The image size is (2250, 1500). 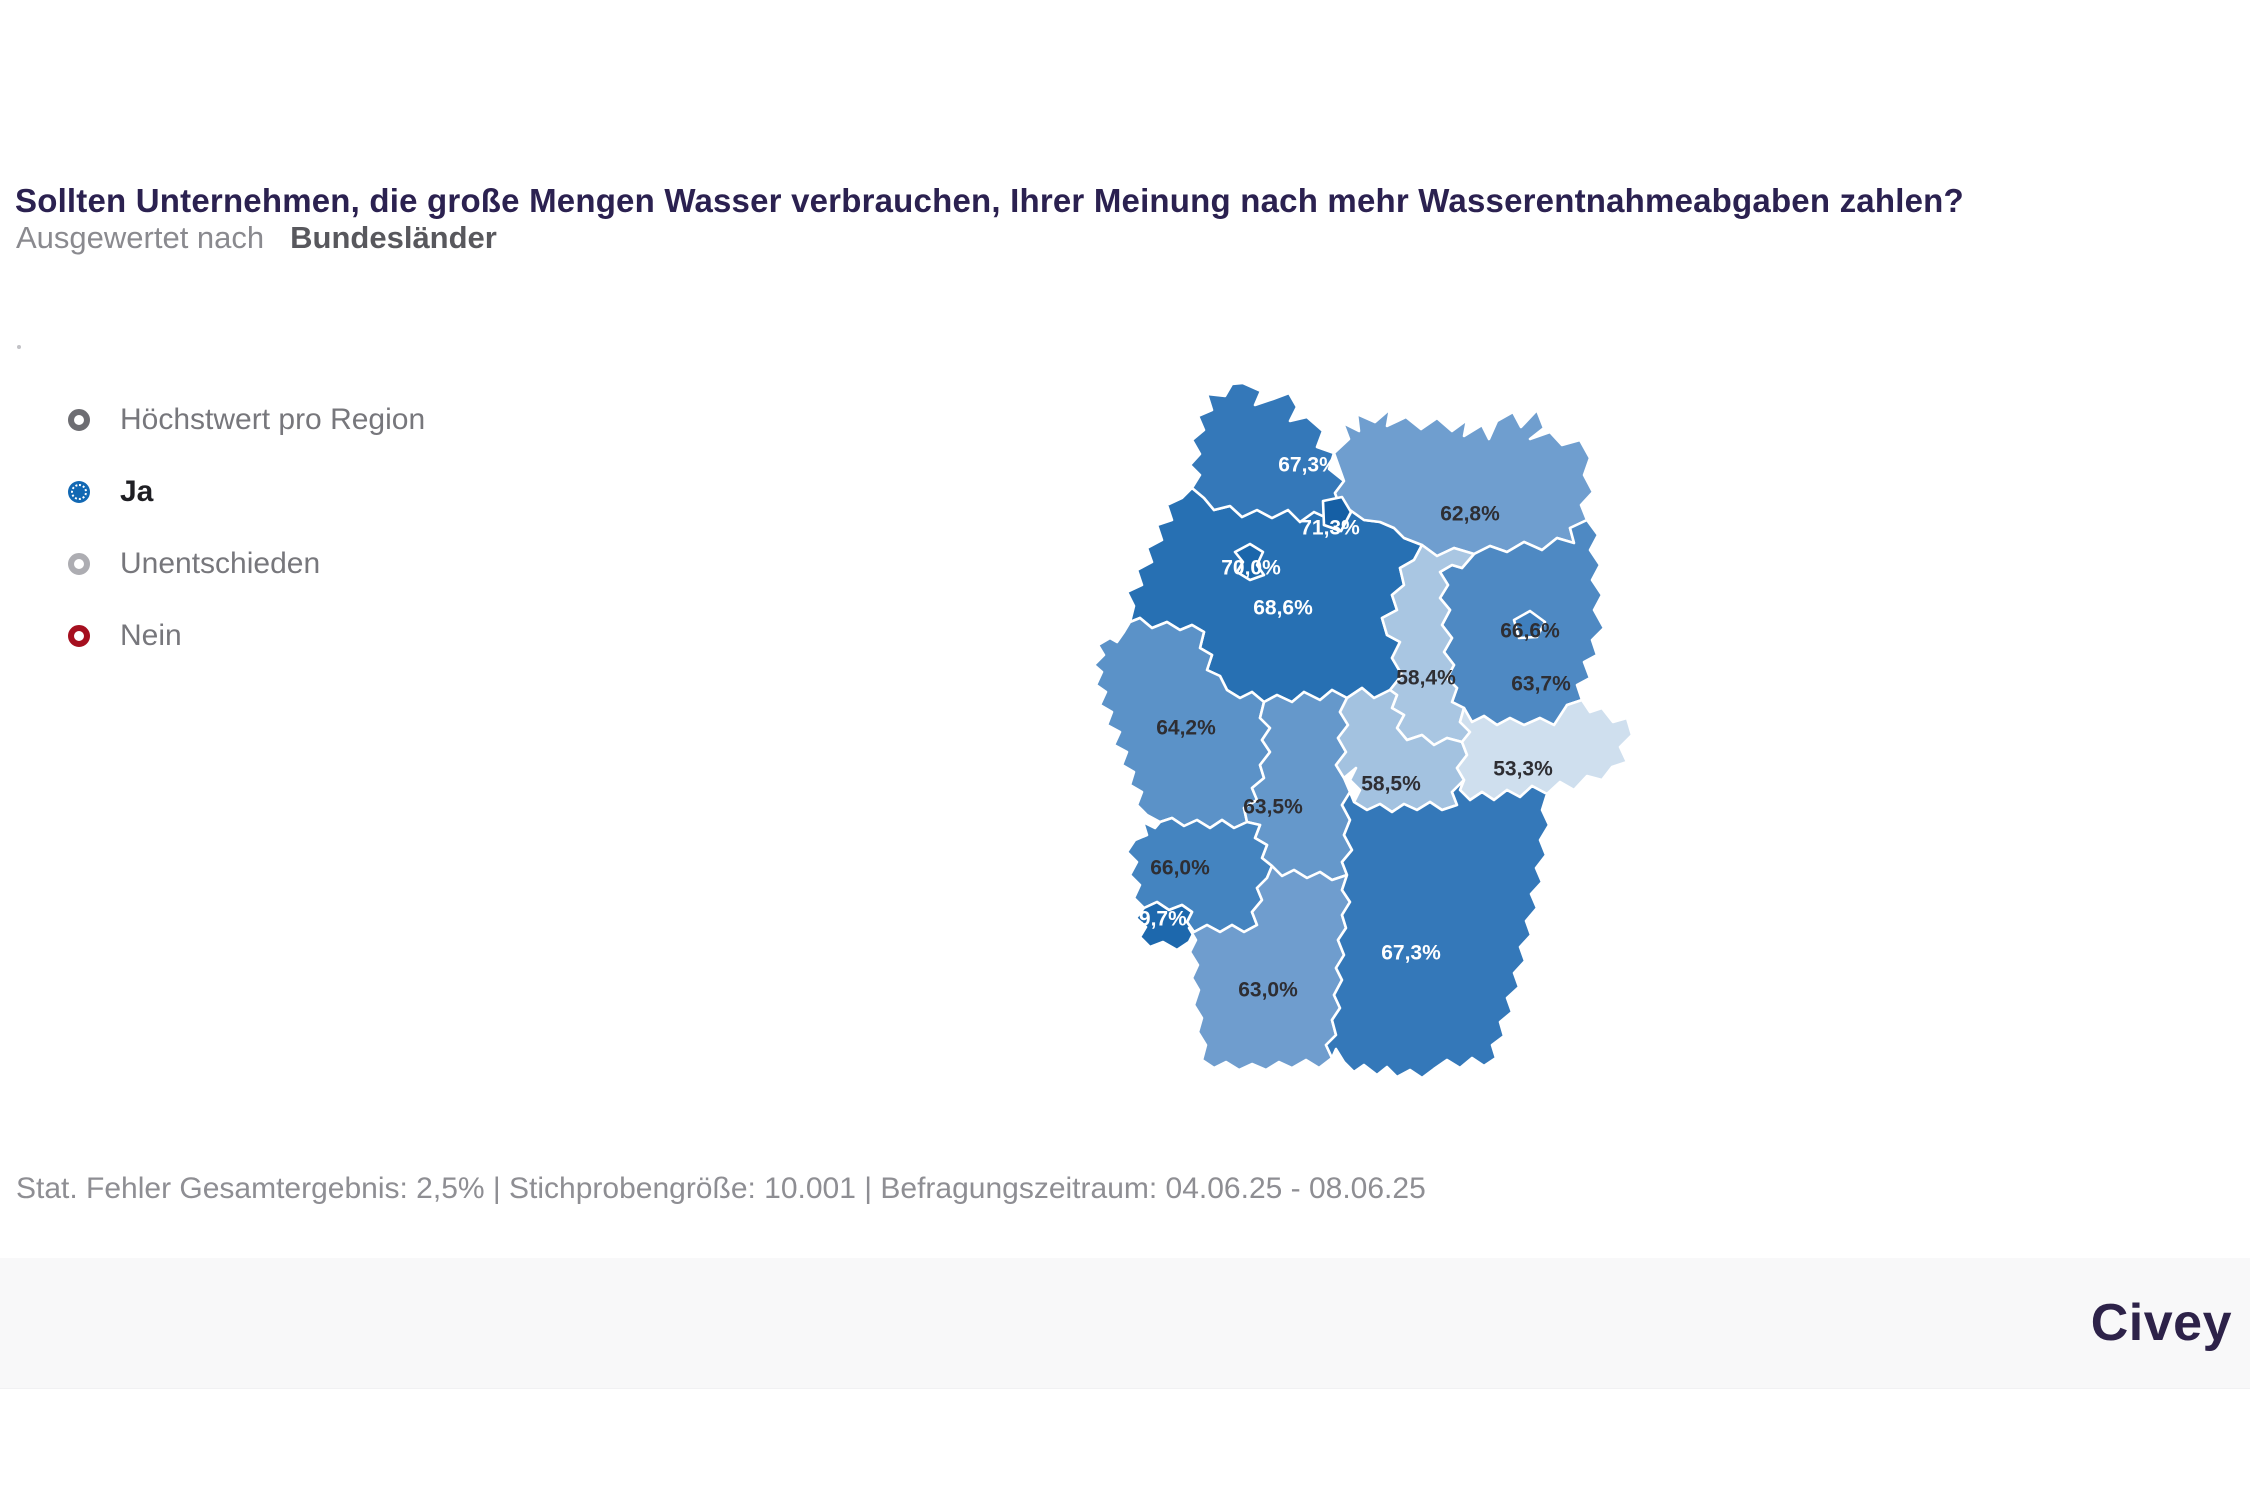 I want to click on legend-option-label: Höchstwert pro Region, so click(x=273, y=419).